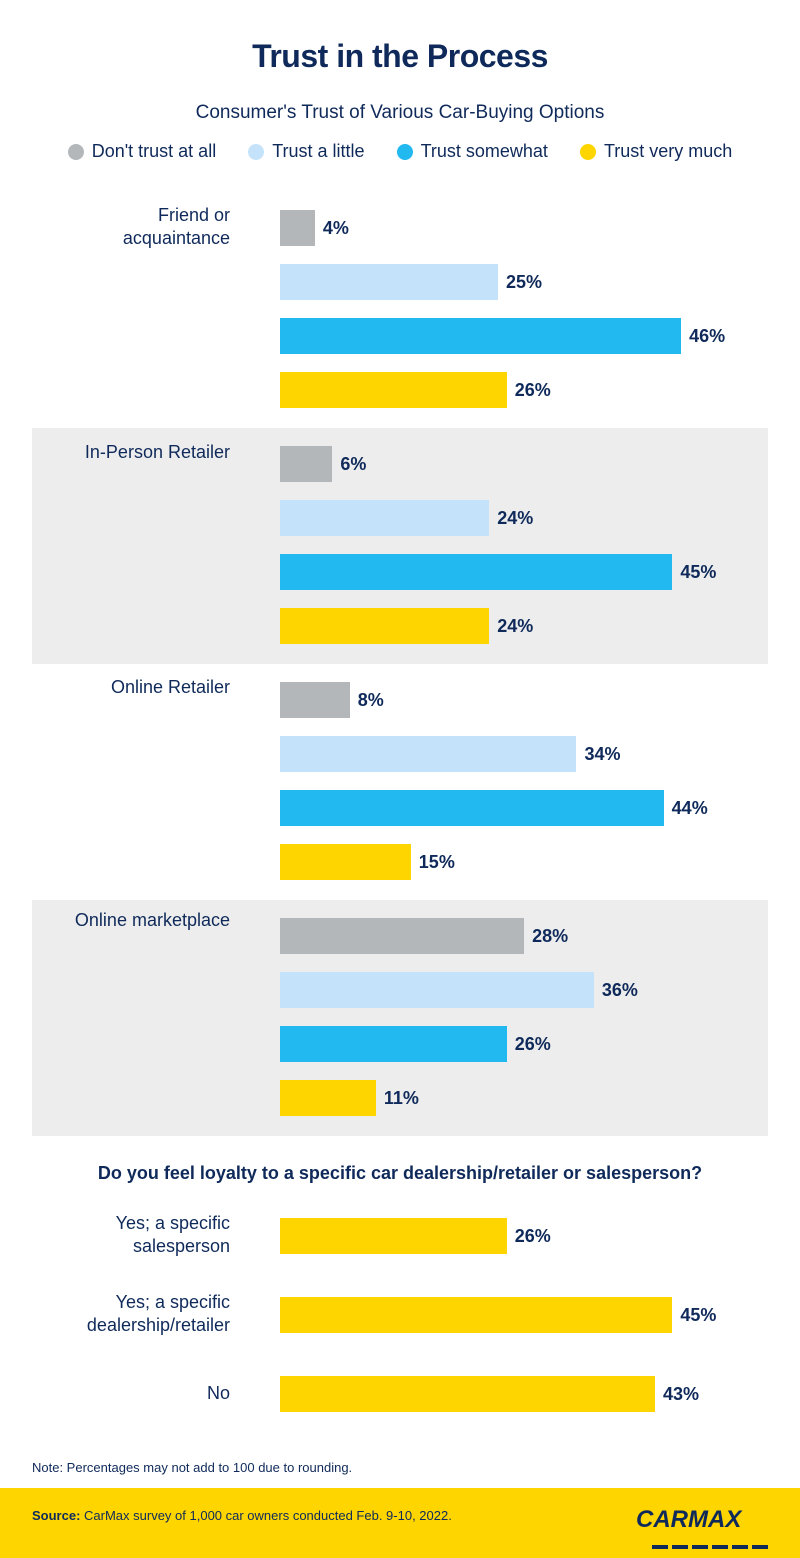  I want to click on data-label: 46%, so click(707, 336).